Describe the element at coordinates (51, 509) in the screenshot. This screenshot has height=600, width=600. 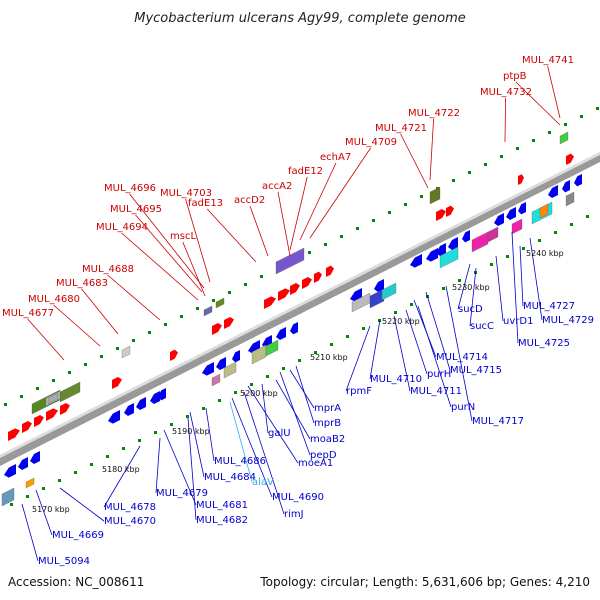
I see `kbp-tick-label: 5170 kbp` at that location.